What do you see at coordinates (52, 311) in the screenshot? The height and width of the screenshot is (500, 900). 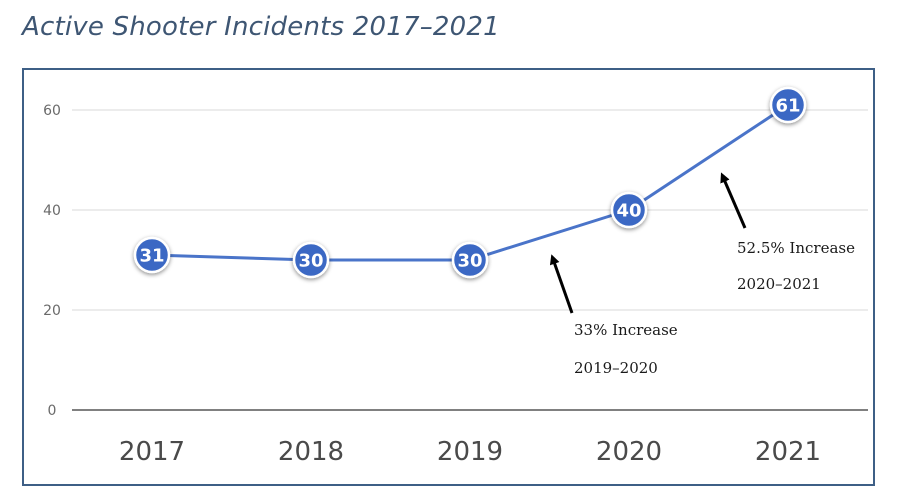 I see `y-tick-label: 20` at bounding box center [52, 311].